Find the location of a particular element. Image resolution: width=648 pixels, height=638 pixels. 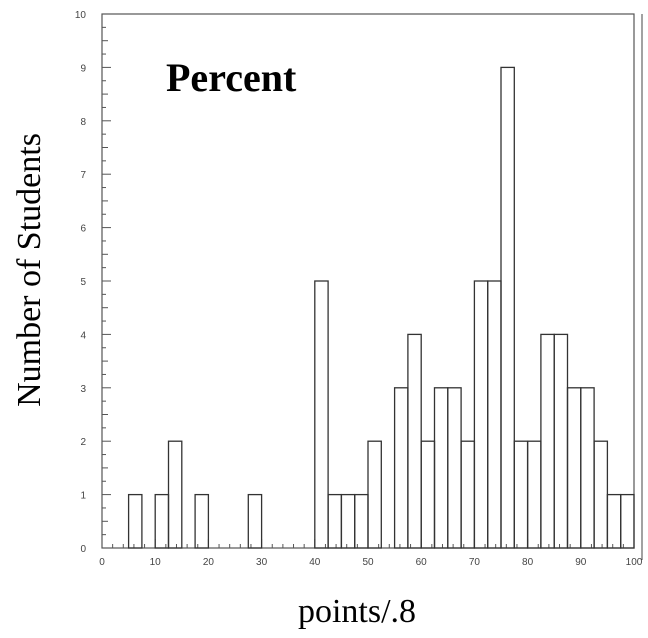

x-tick-label: 50 is located at coordinates (368, 562).